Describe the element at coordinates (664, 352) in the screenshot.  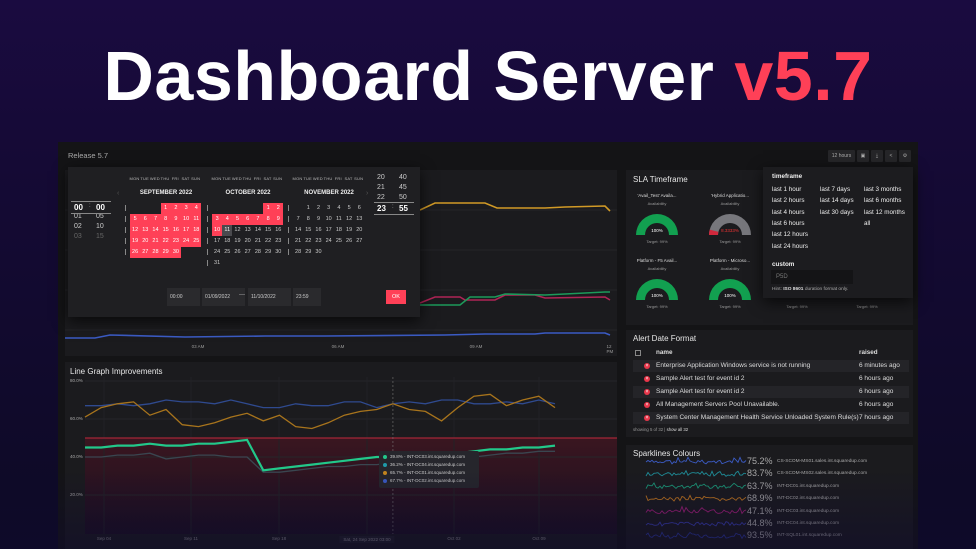
I see `column-header-name: name` at that location.